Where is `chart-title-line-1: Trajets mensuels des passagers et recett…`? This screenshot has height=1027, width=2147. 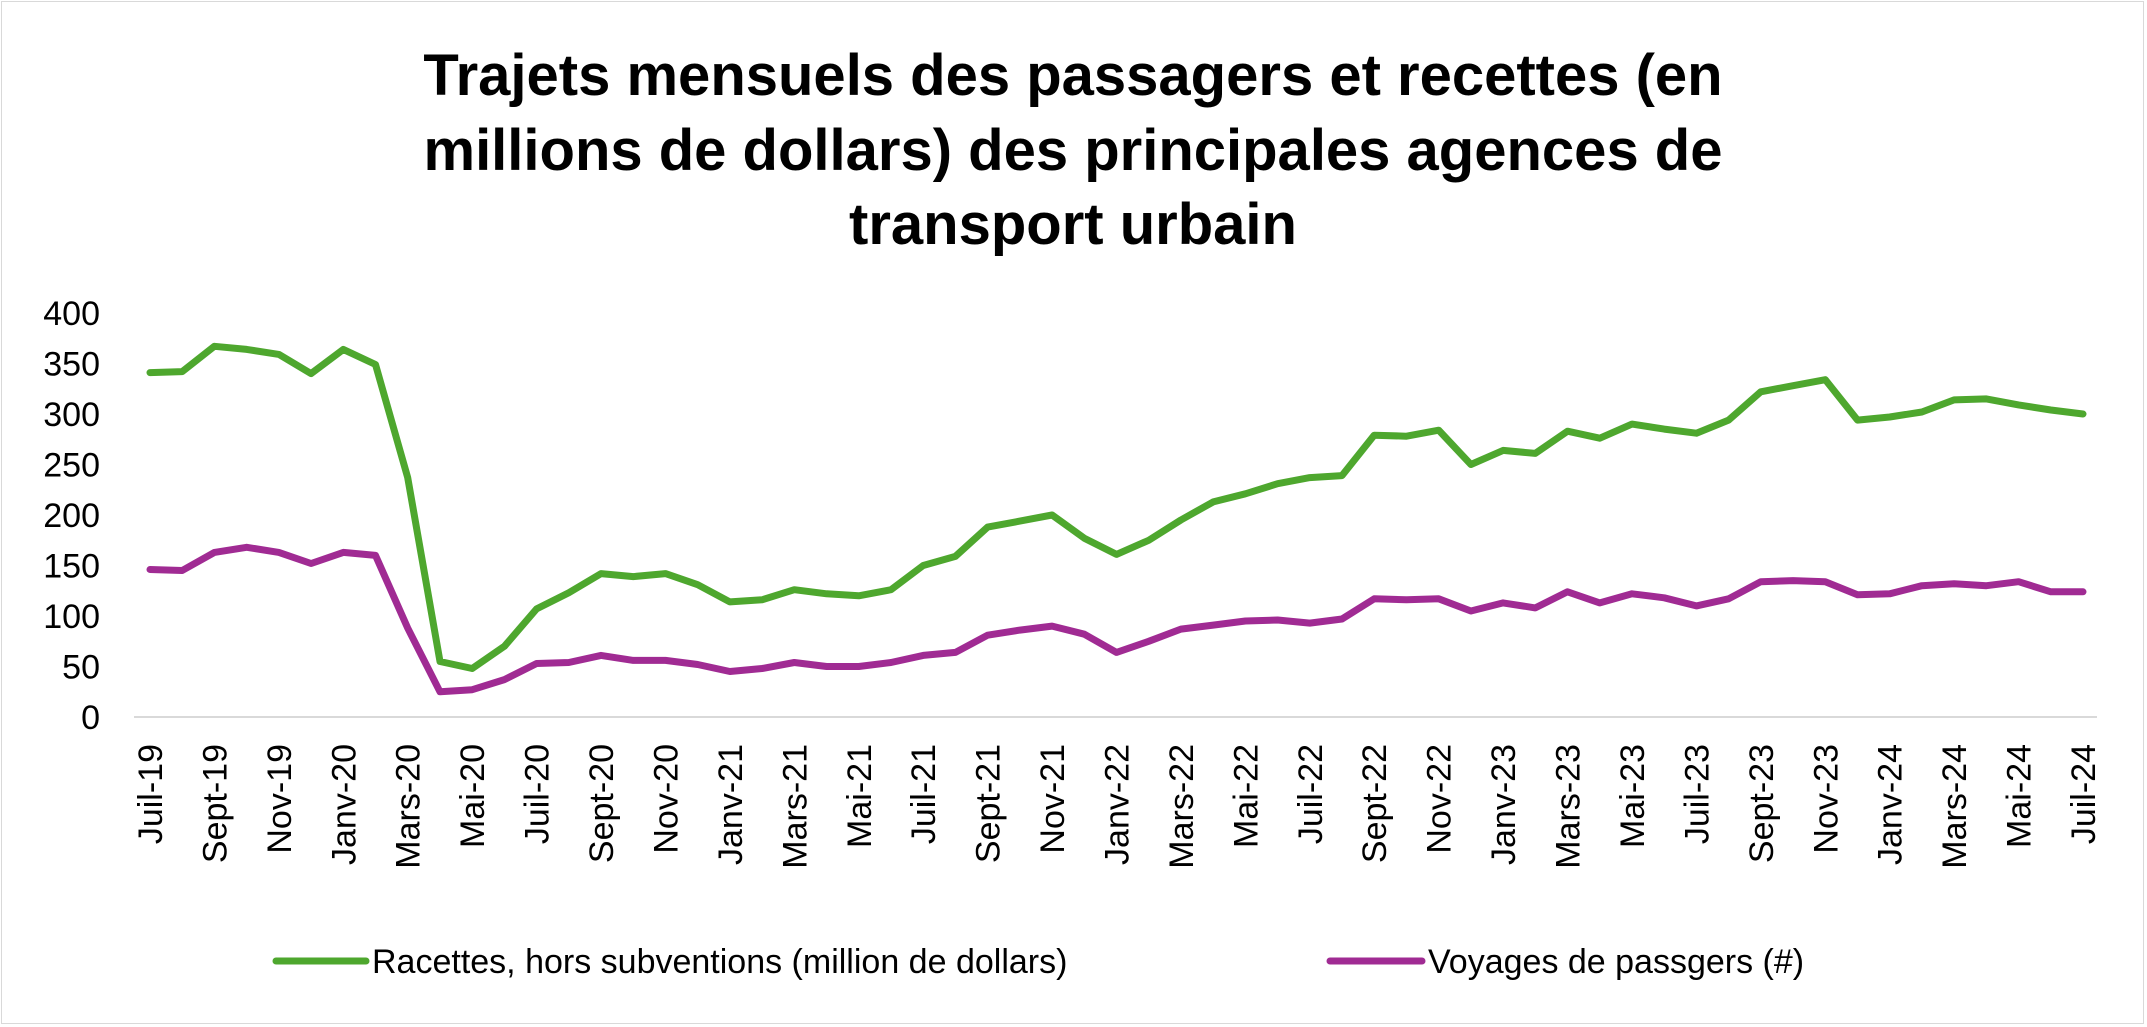 chart-title-line-1: Trajets mensuels des passagers et recett… is located at coordinates (1072, 75).